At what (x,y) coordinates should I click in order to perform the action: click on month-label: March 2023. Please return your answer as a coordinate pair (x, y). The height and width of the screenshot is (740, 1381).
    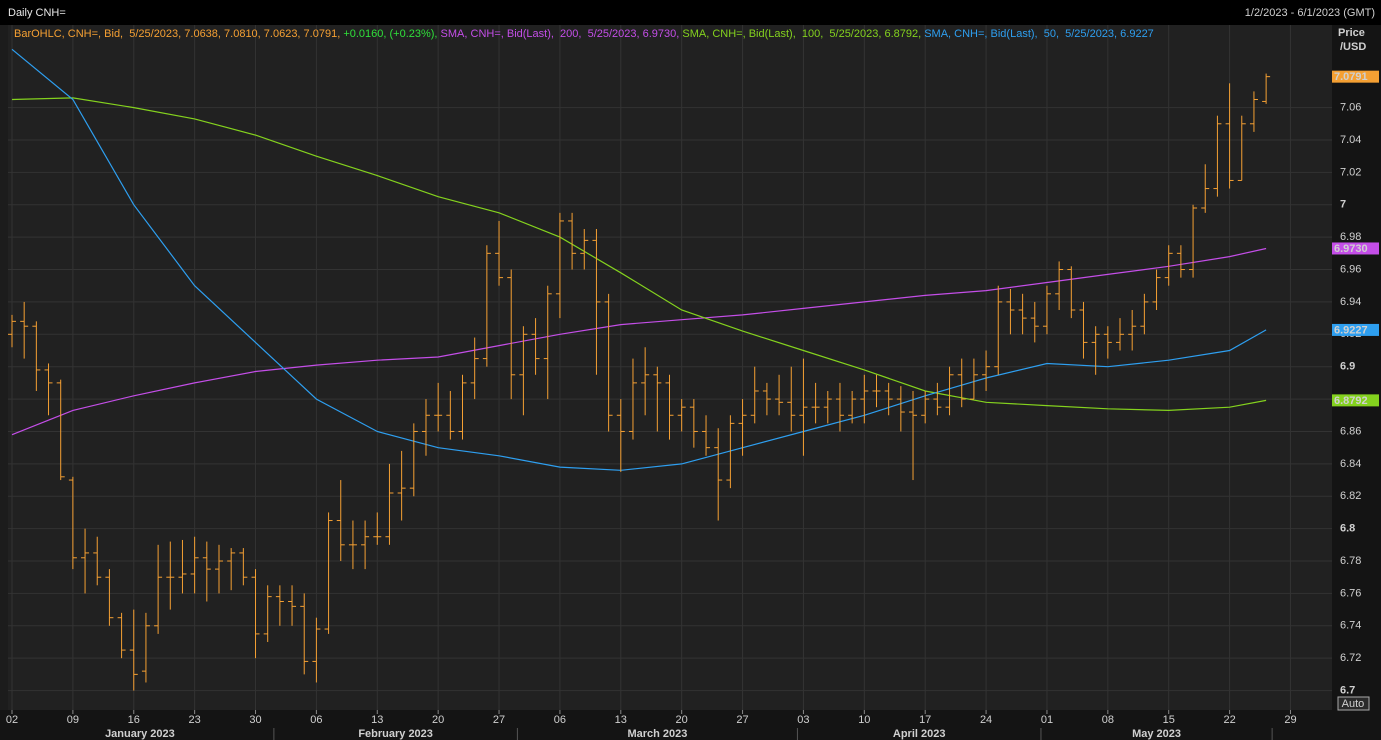
    Looking at the image, I should click on (657, 734).